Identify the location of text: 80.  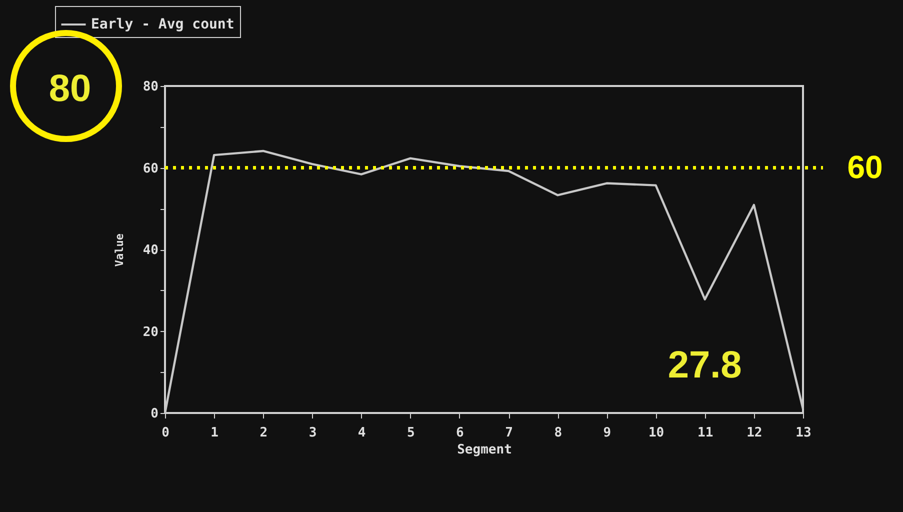
(70, 89).